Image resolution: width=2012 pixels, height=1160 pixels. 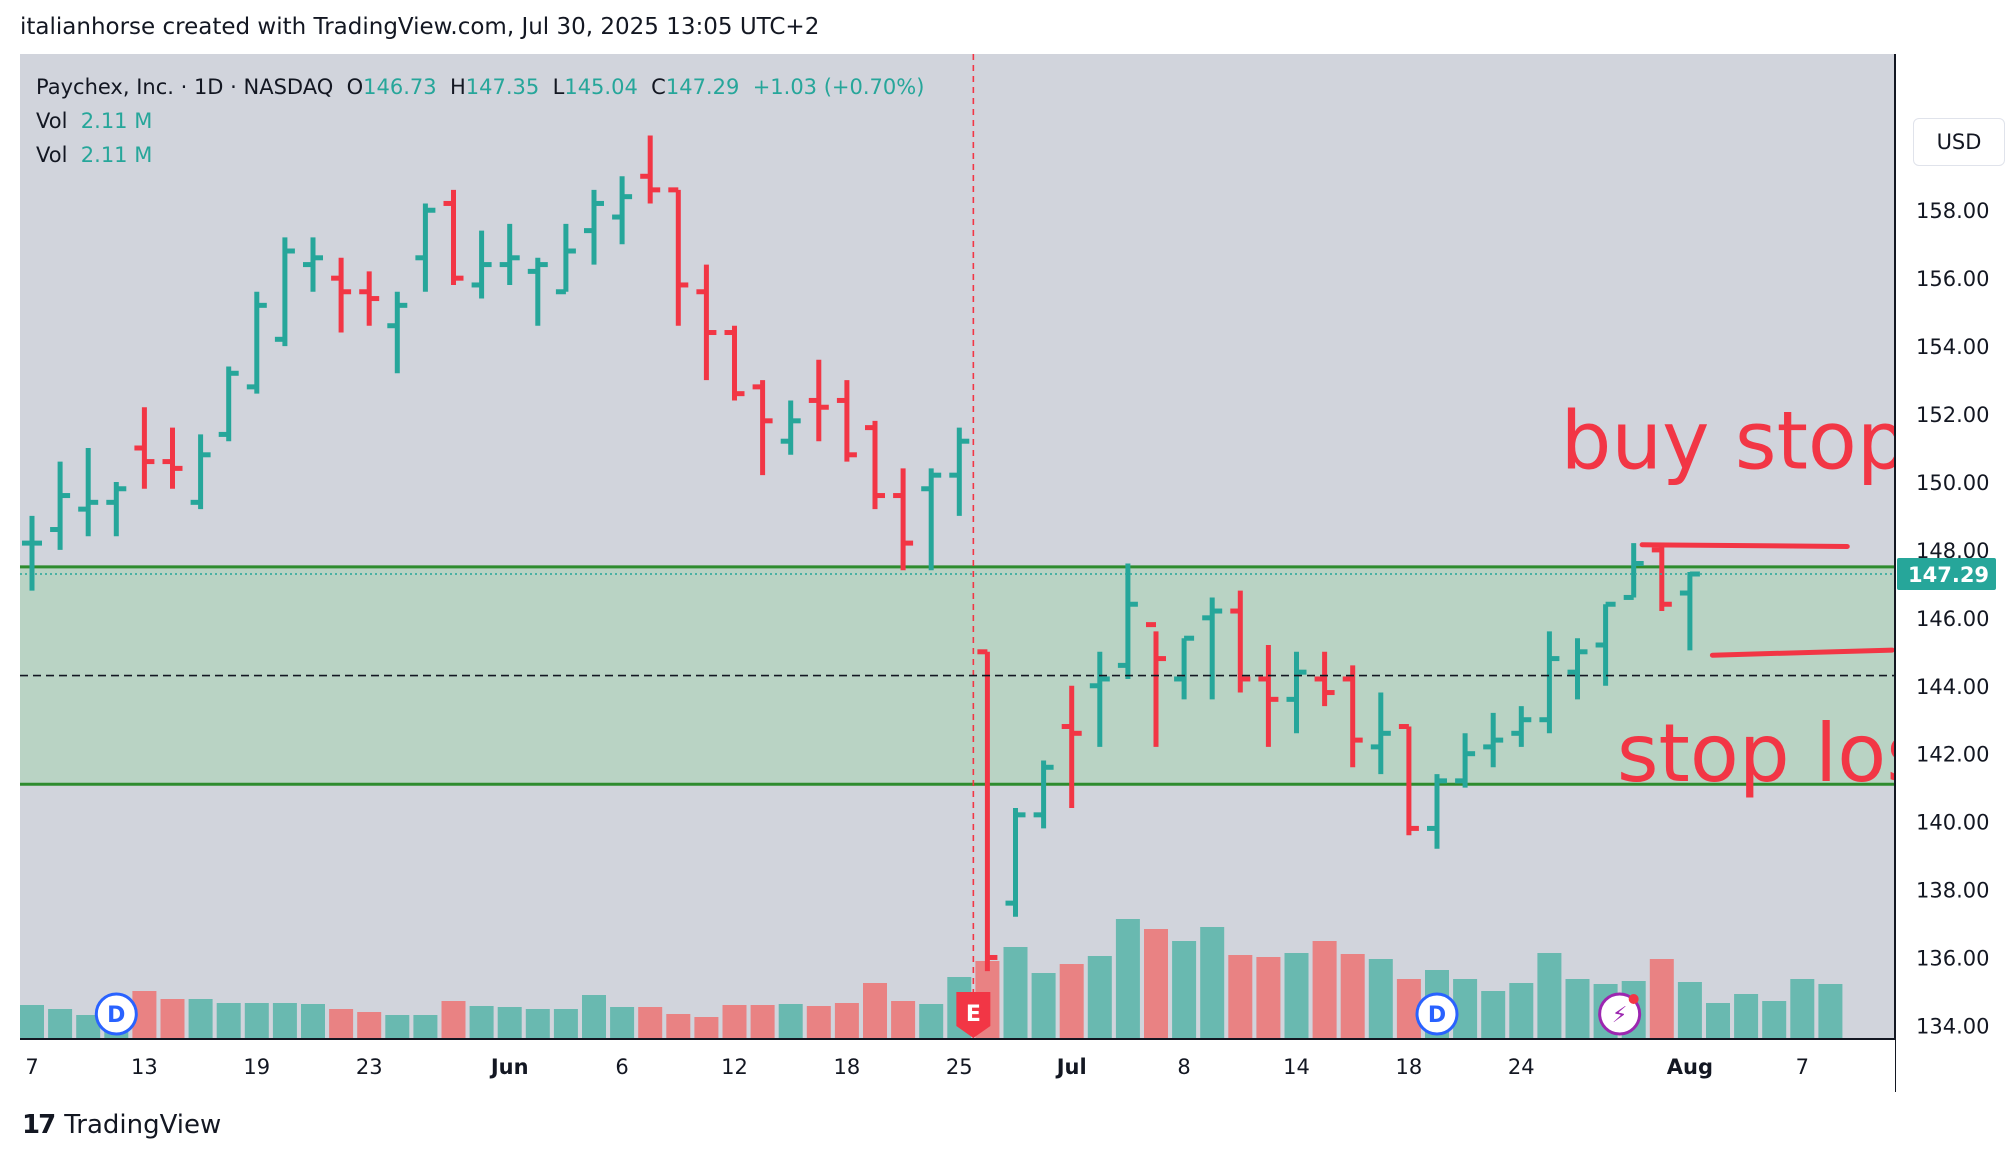 What do you see at coordinates (1959, 142) in the screenshot?
I see `currency-button: USD` at bounding box center [1959, 142].